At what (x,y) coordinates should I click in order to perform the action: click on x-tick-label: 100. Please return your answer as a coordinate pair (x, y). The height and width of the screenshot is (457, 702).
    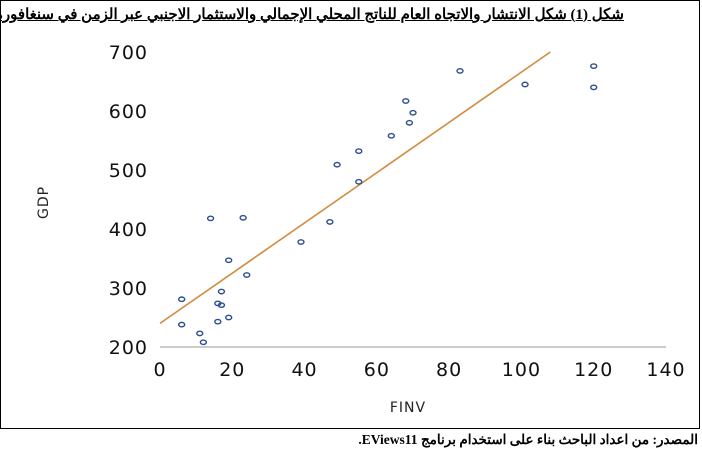
    Looking at the image, I should click on (521, 370).